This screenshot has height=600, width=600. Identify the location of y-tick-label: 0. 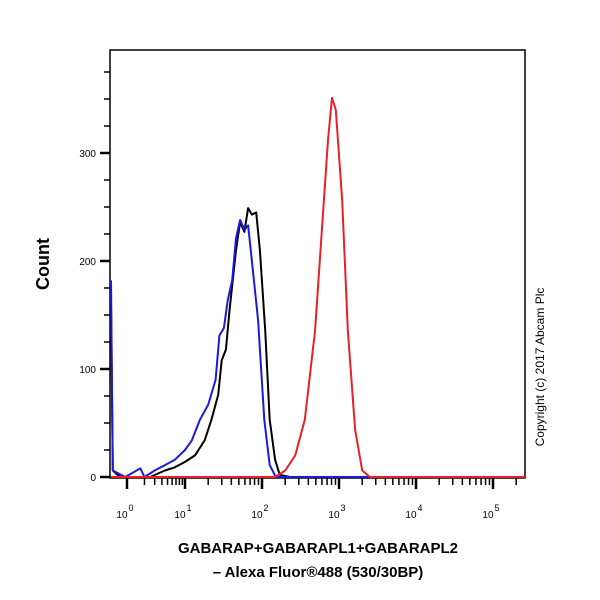
(93, 478).